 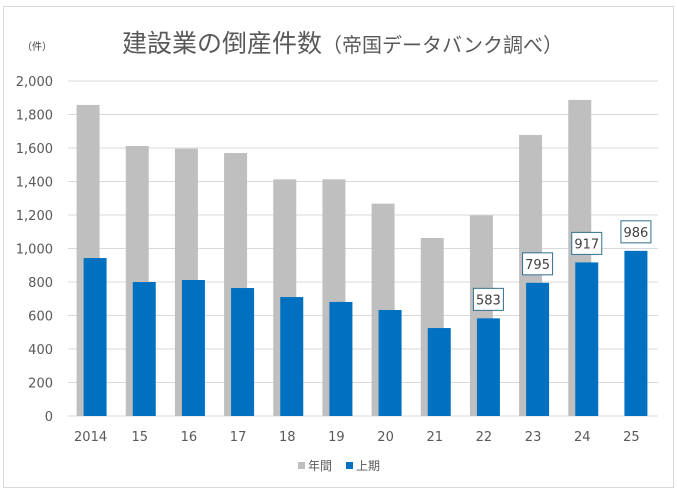 What do you see at coordinates (484, 437) in the screenshot?
I see `x-tick-label: 22` at bounding box center [484, 437].